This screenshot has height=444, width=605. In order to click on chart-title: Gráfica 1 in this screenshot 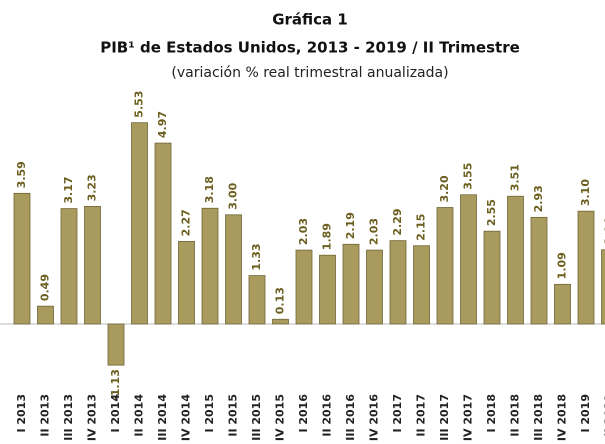, I will do `click(310, 20)`.